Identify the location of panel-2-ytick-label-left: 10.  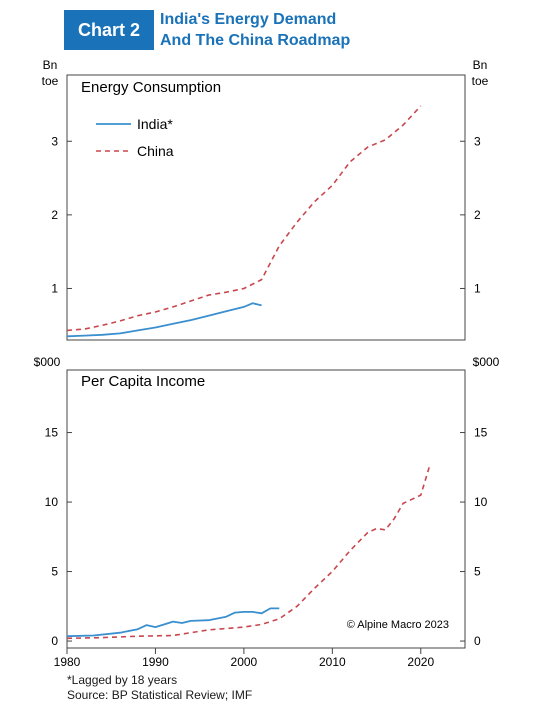
(52, 502).